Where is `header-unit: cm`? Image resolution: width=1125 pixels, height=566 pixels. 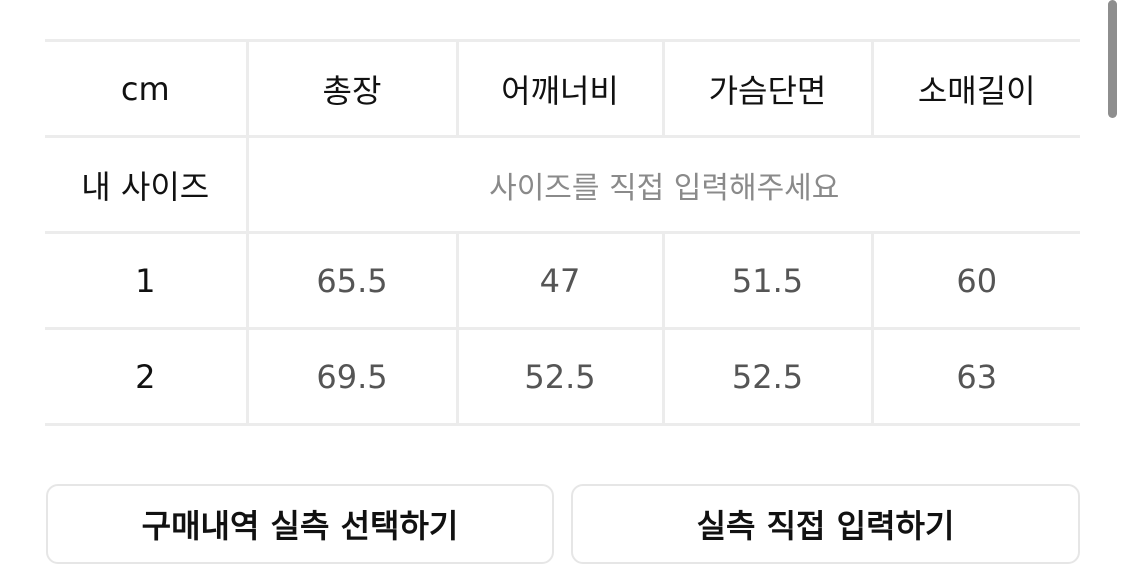
header-unit: cm is located at coordinates (147, 88).